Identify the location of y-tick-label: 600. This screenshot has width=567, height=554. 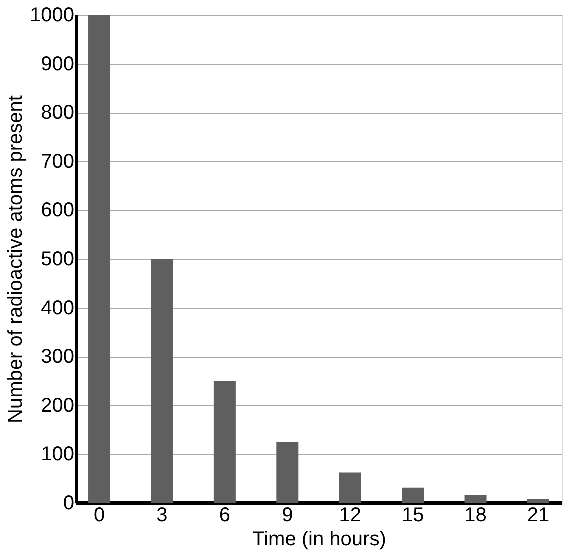
(57, 211).